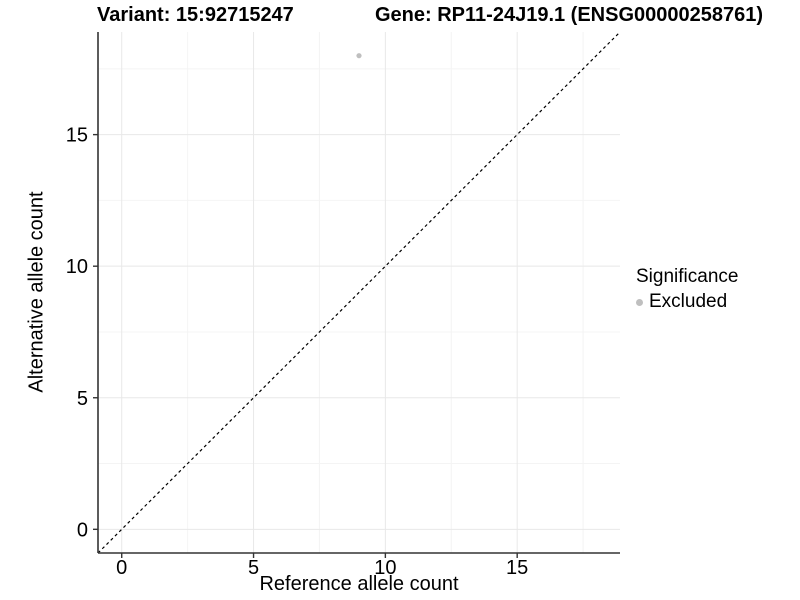 This screenshot has width=800, height=600. Describe the element at coordinates (517, 568) in the screenshot. I see `x-tick-label: 15` at that location.